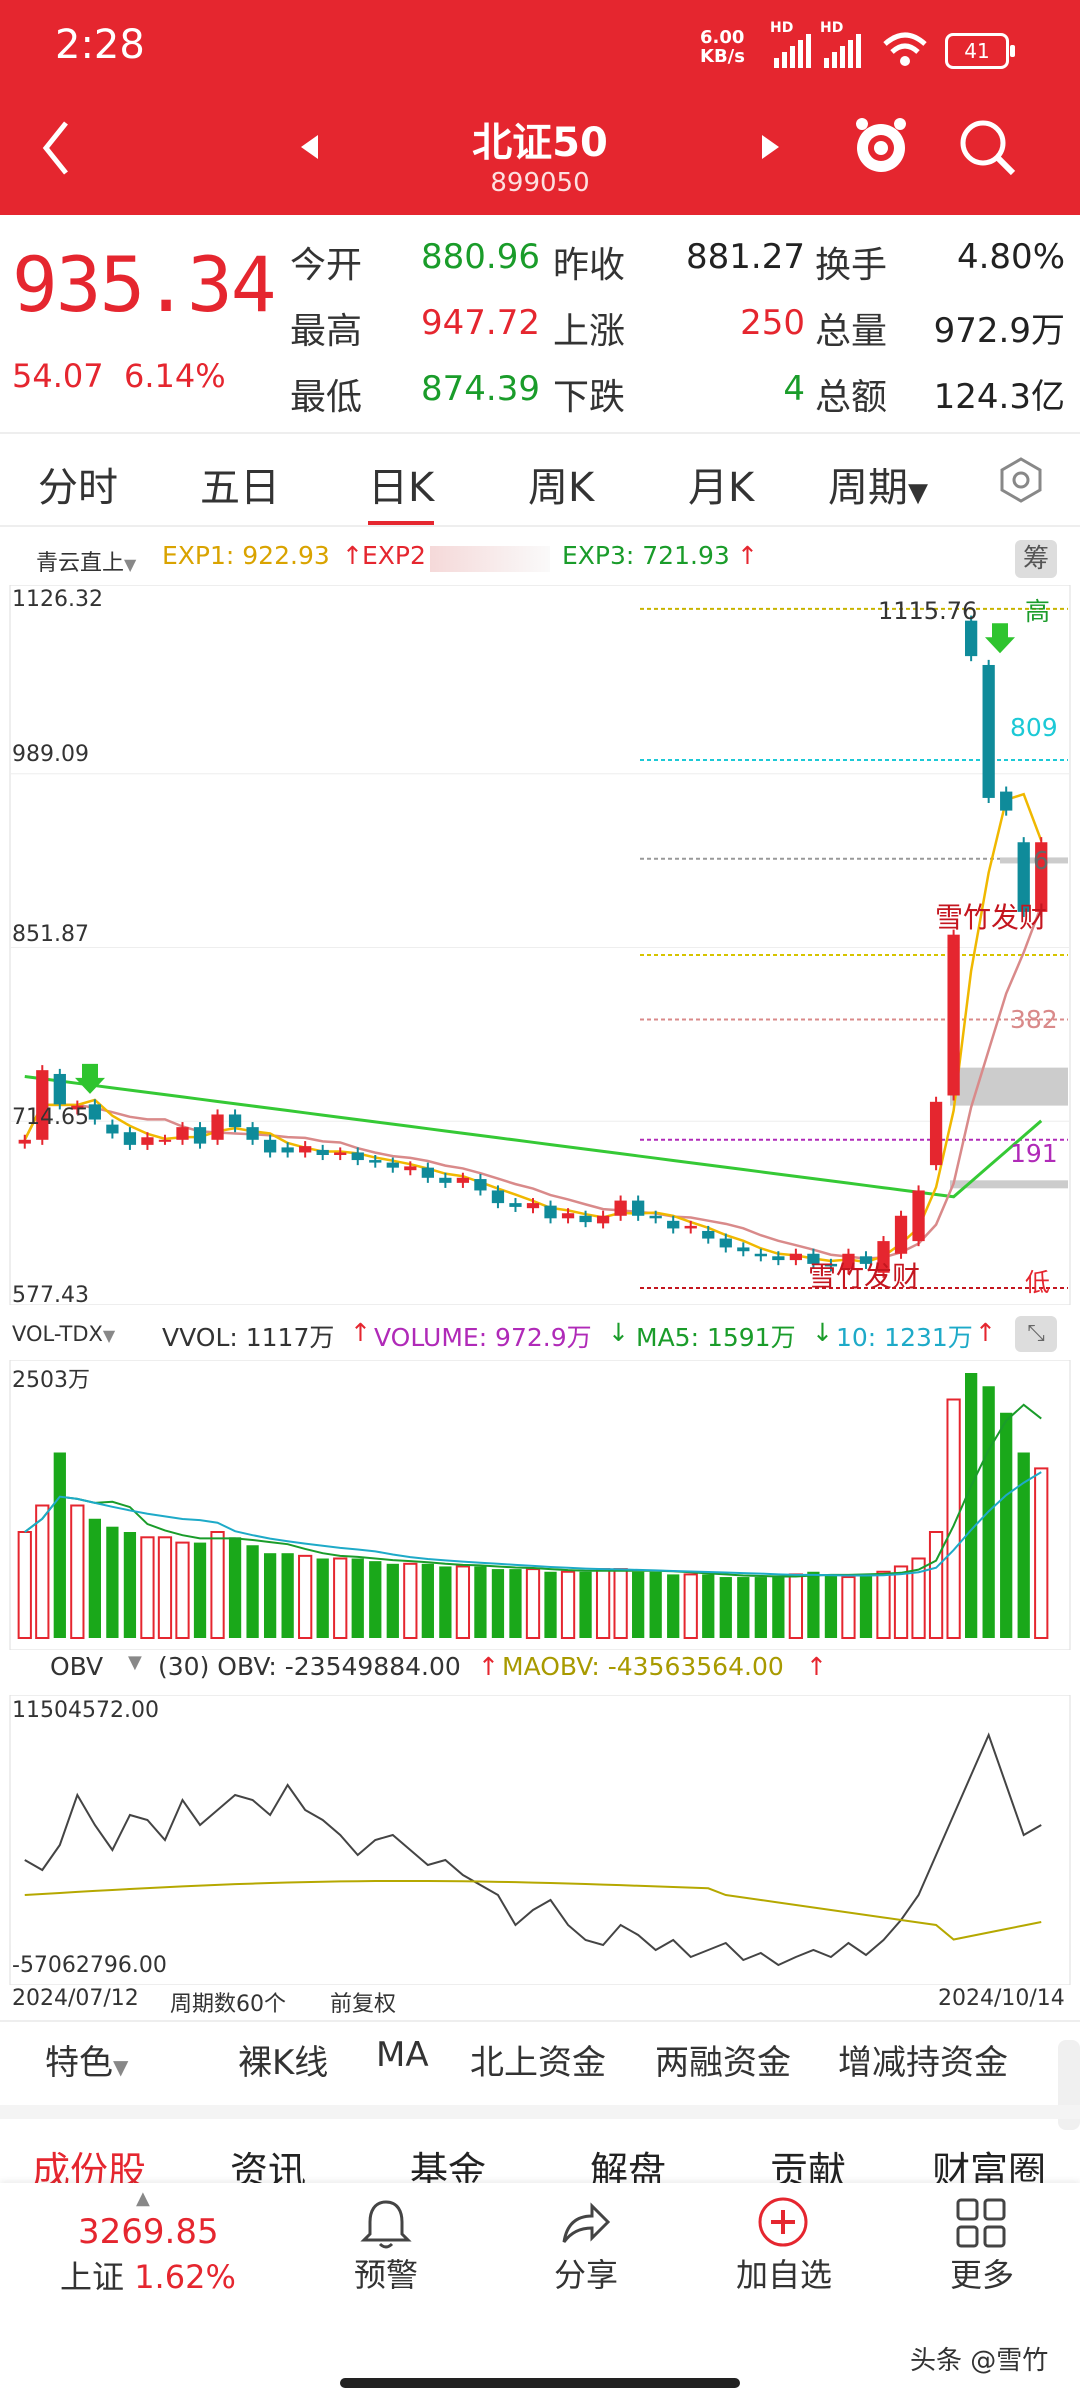 This screenshot has width=1080, height=2400. I want to click on wifi-icon, so click(905, 49).